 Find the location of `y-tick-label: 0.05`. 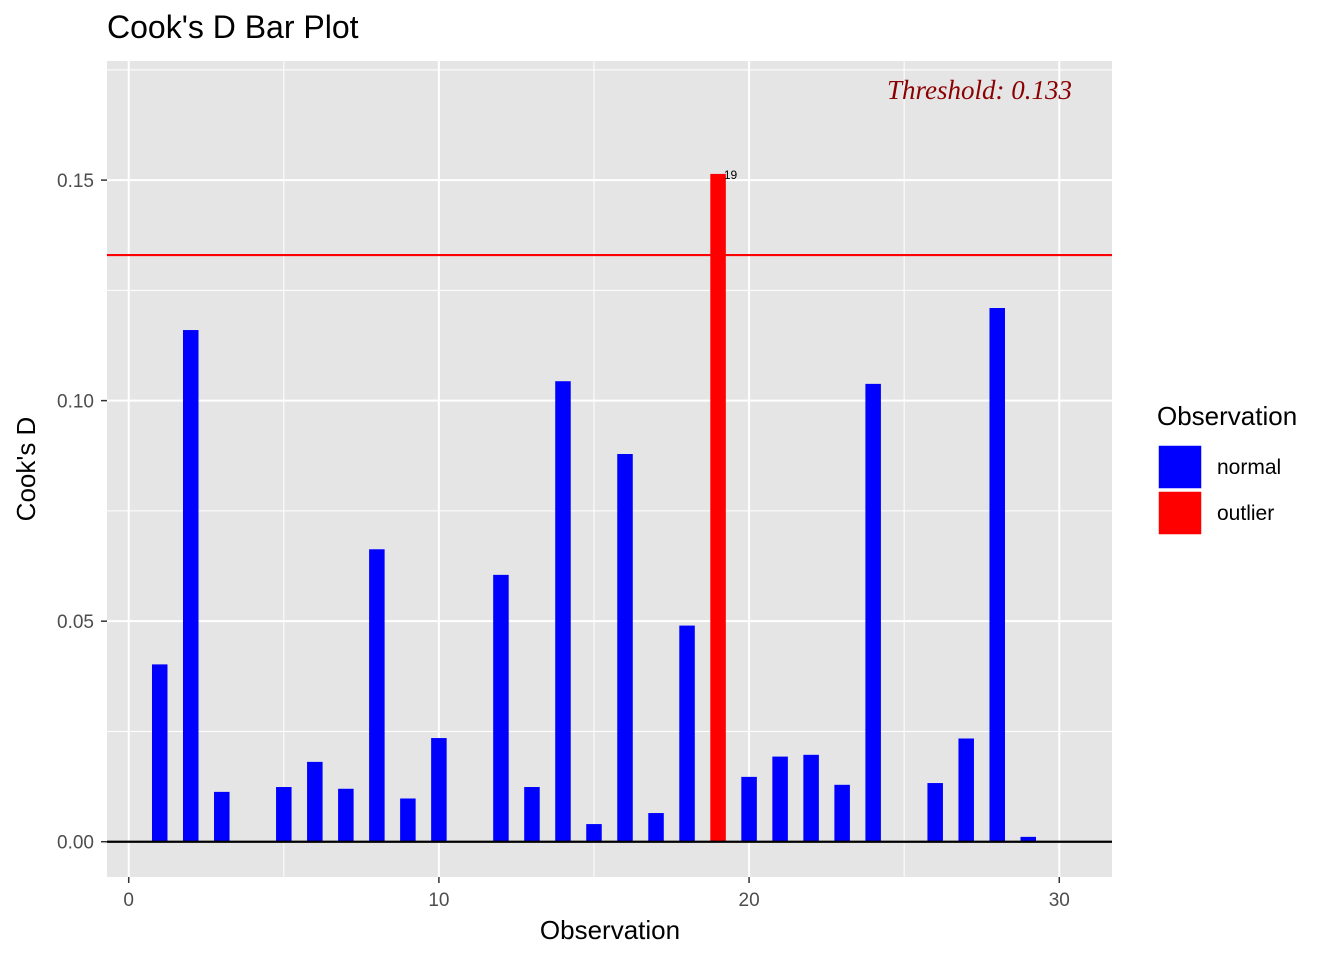

y-tick-label: 0.05 is located at coordinates (75, 622).